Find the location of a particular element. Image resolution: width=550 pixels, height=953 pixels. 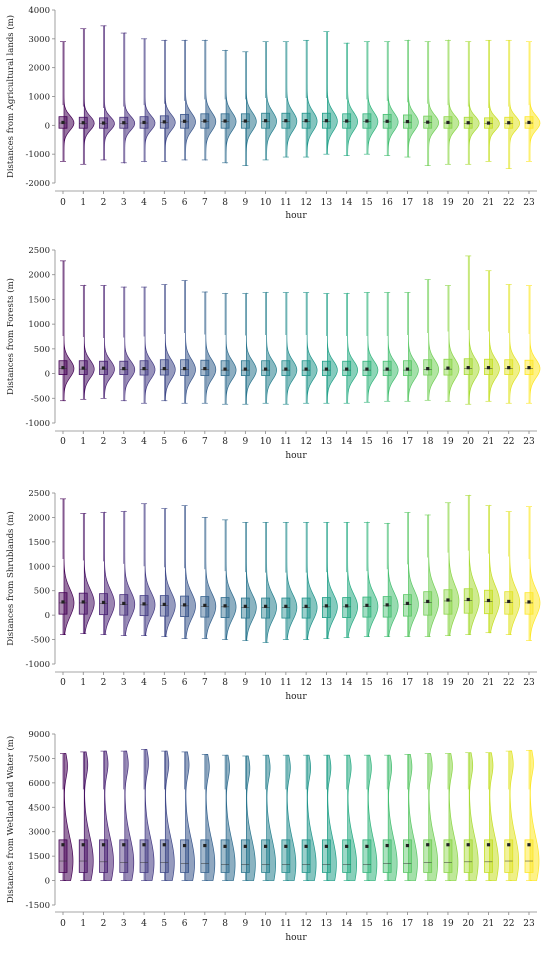

x-tick-label: 21 is located at coordinates (488, 442).